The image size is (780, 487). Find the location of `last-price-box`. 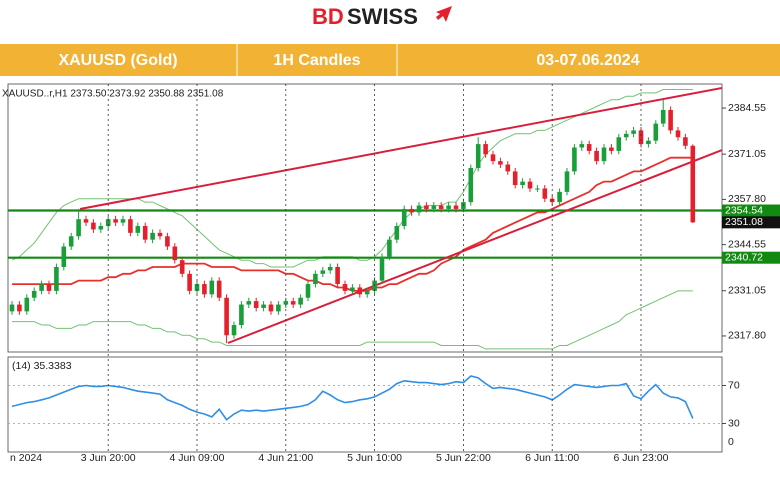

last-price-box is located at coordinates (751, 222).